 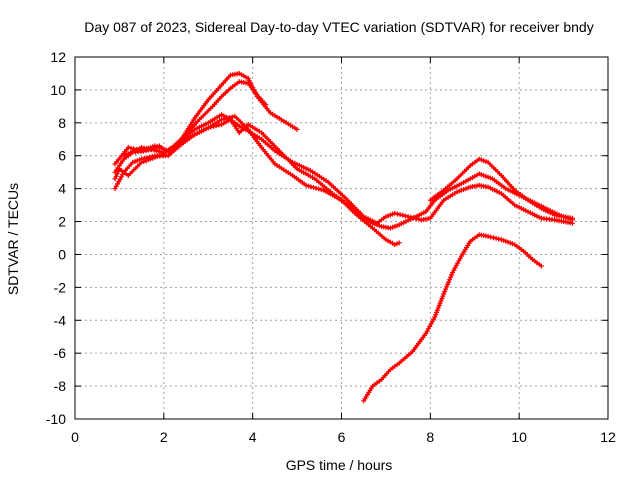 I want to click on x-tick-label: 12, so click(x=608, y=437).